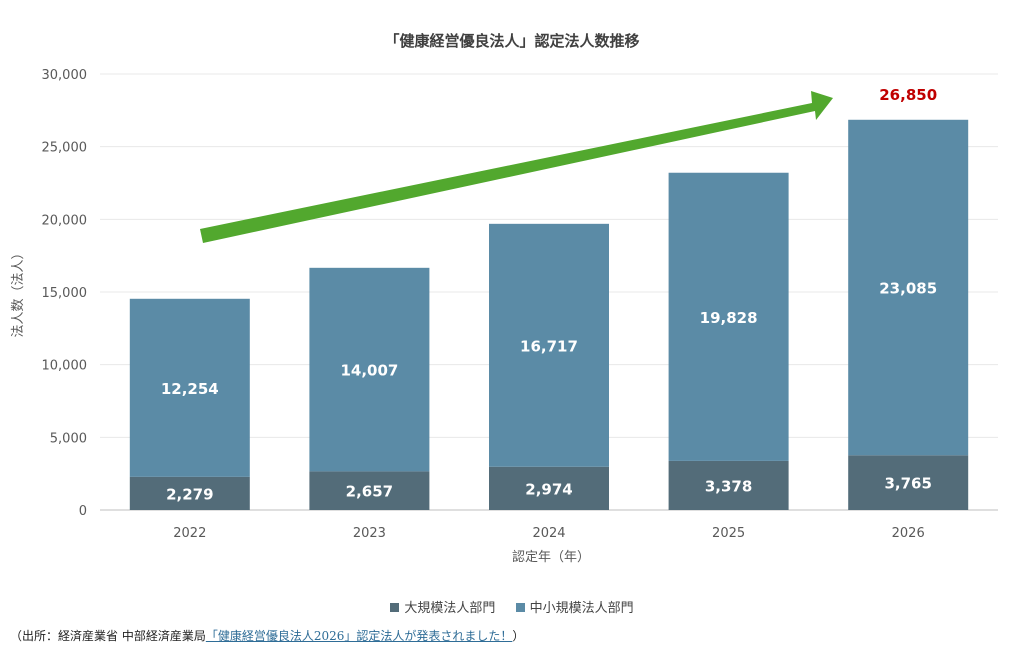  Describe the element at coordinates (83, 511) in the screenshot. I see `y-tick-label: 0` at that location.